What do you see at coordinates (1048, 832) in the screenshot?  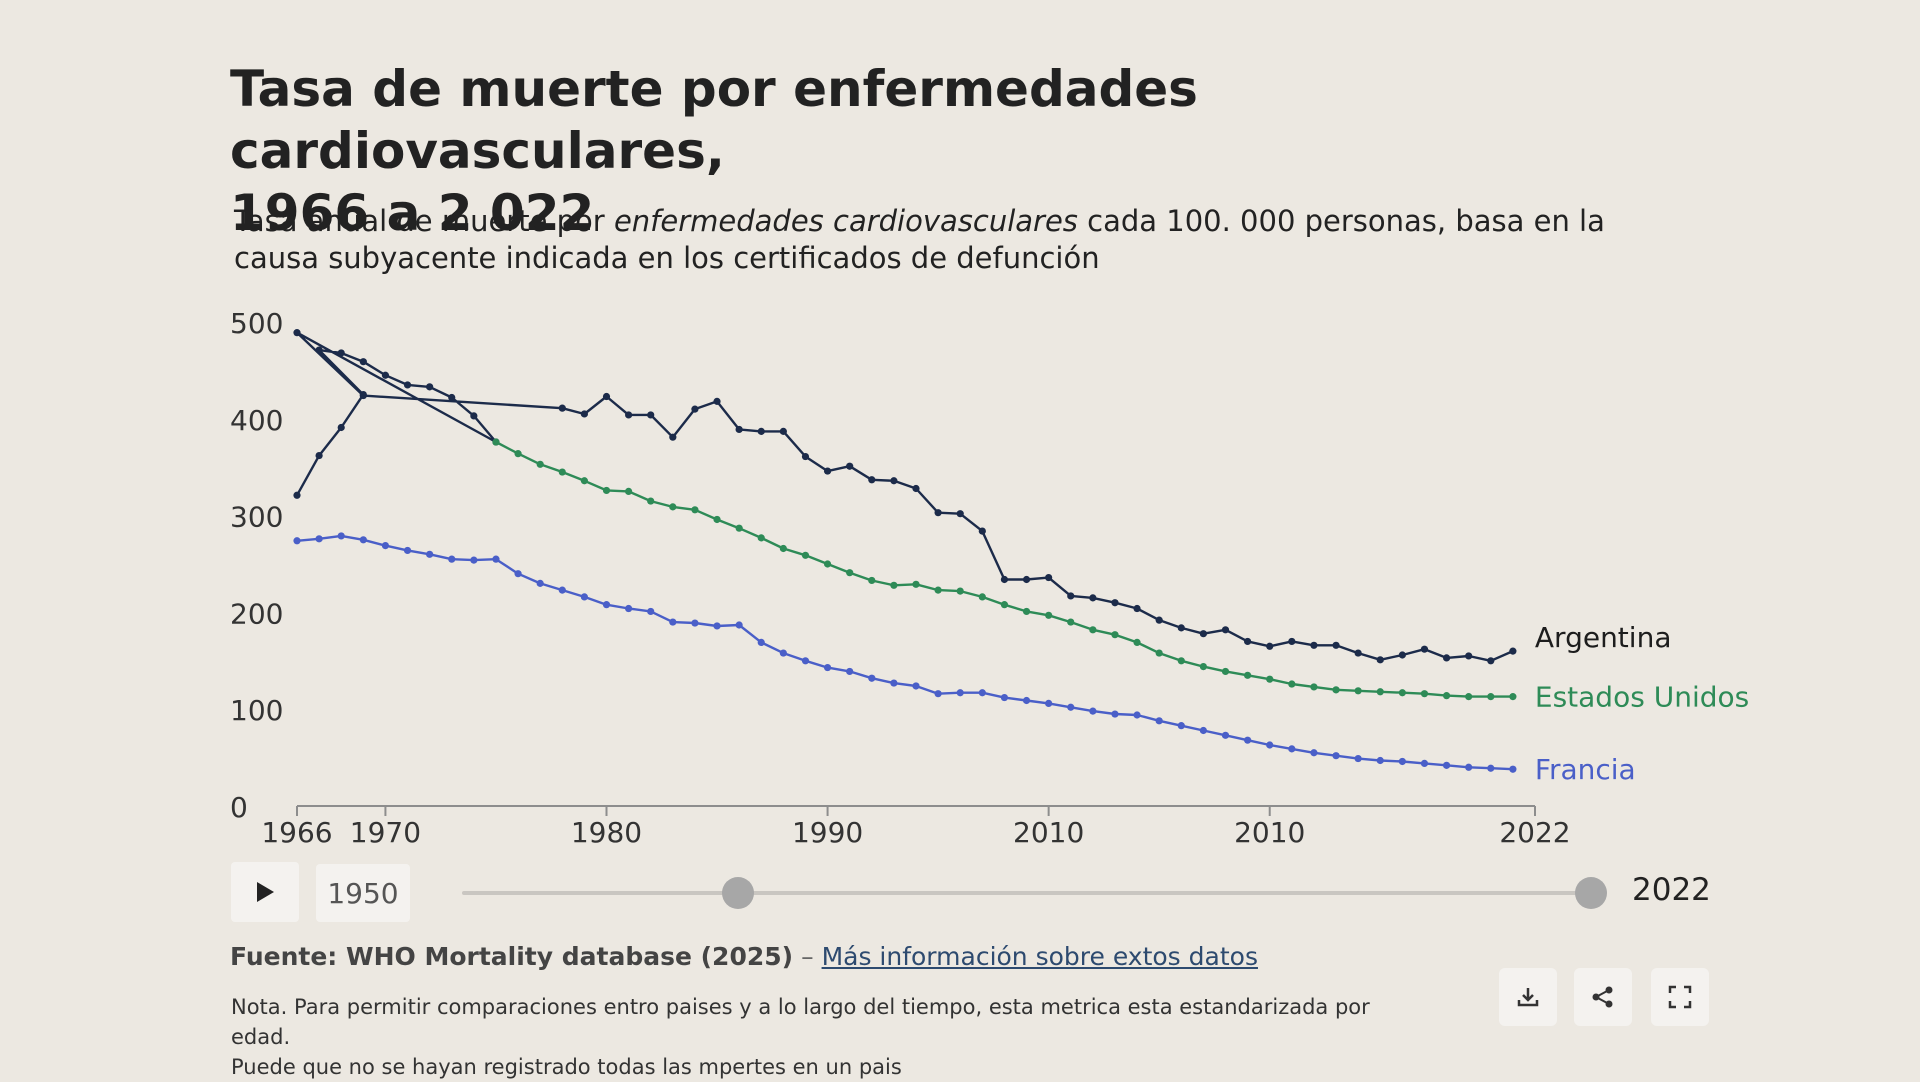 I see `x-tick-label: 2010` at bounding box center [1048, 832].